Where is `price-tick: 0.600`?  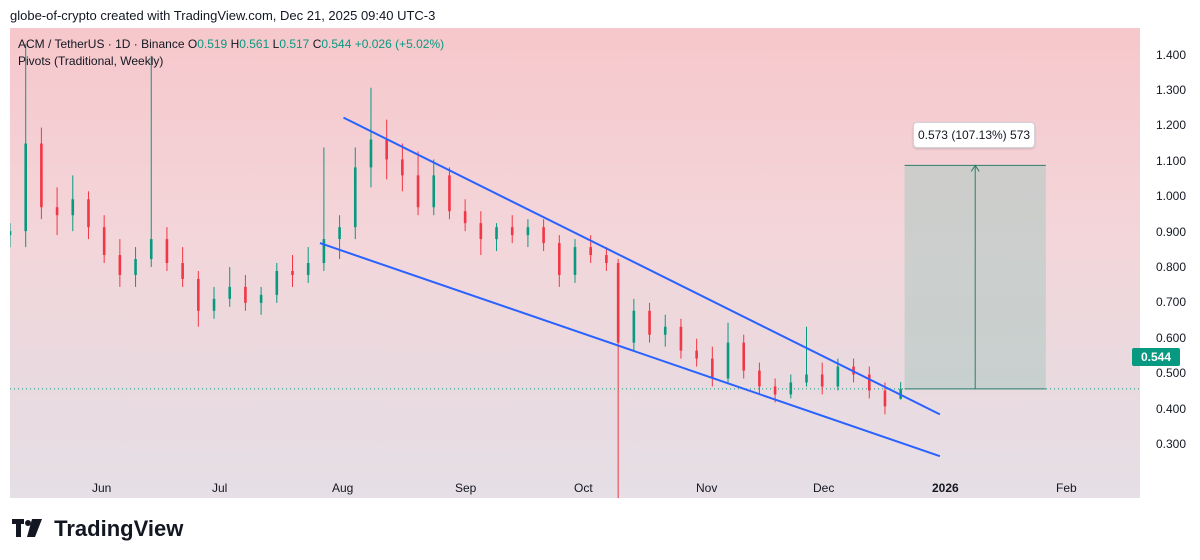 price-tick: 0.600 is located at coordinates (1170, 338).